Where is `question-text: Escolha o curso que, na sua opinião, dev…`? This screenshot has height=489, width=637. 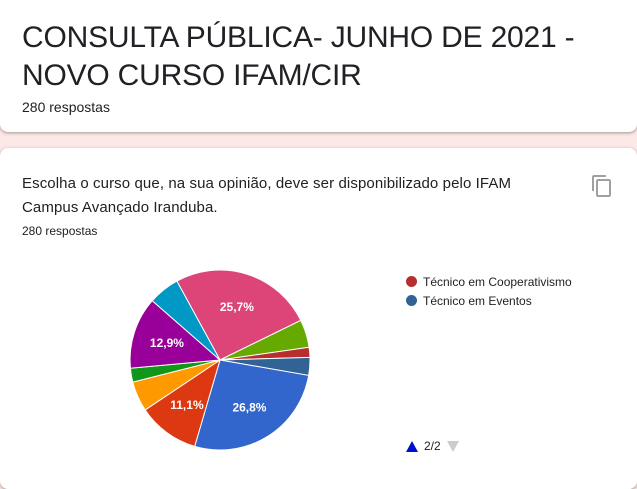 question-text: Escolha o curso que, na sua opinião, dev… is located at coordinates (267, 195).